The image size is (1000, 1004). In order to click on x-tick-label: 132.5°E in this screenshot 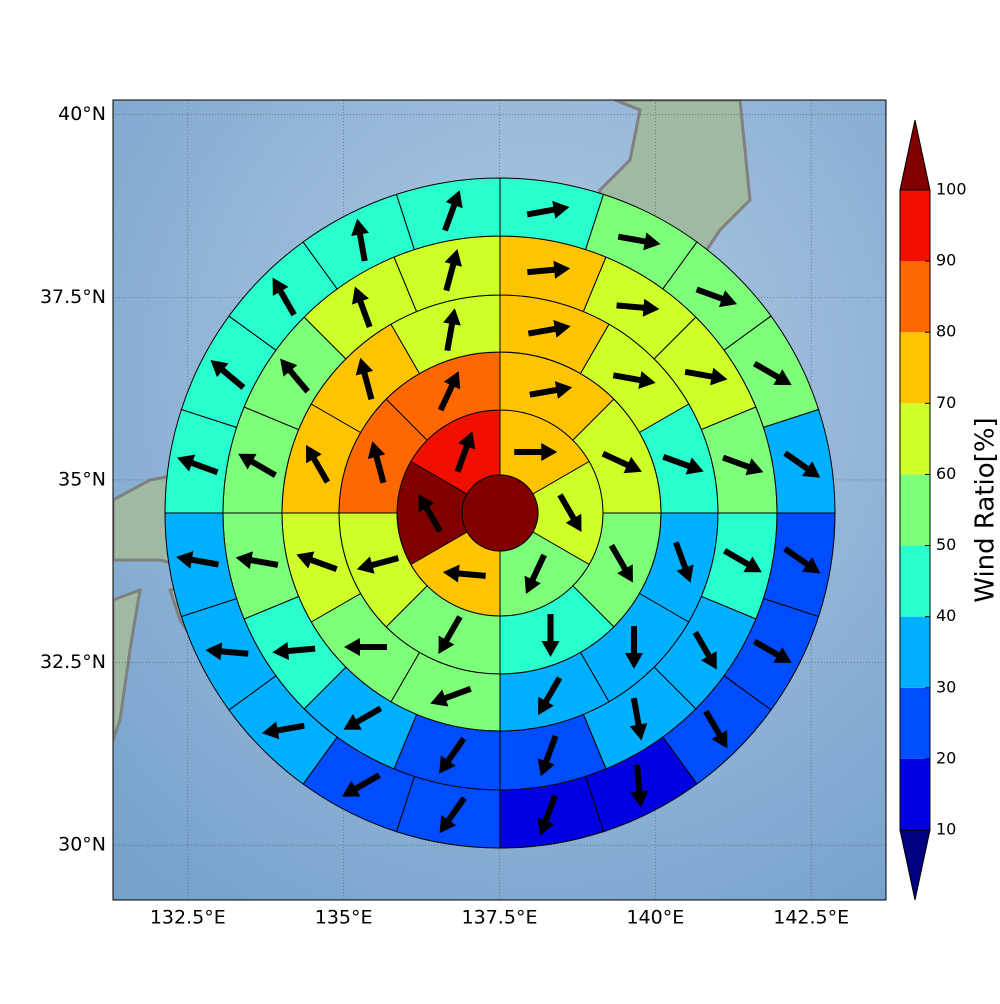, I will do `click(188, 918)`.